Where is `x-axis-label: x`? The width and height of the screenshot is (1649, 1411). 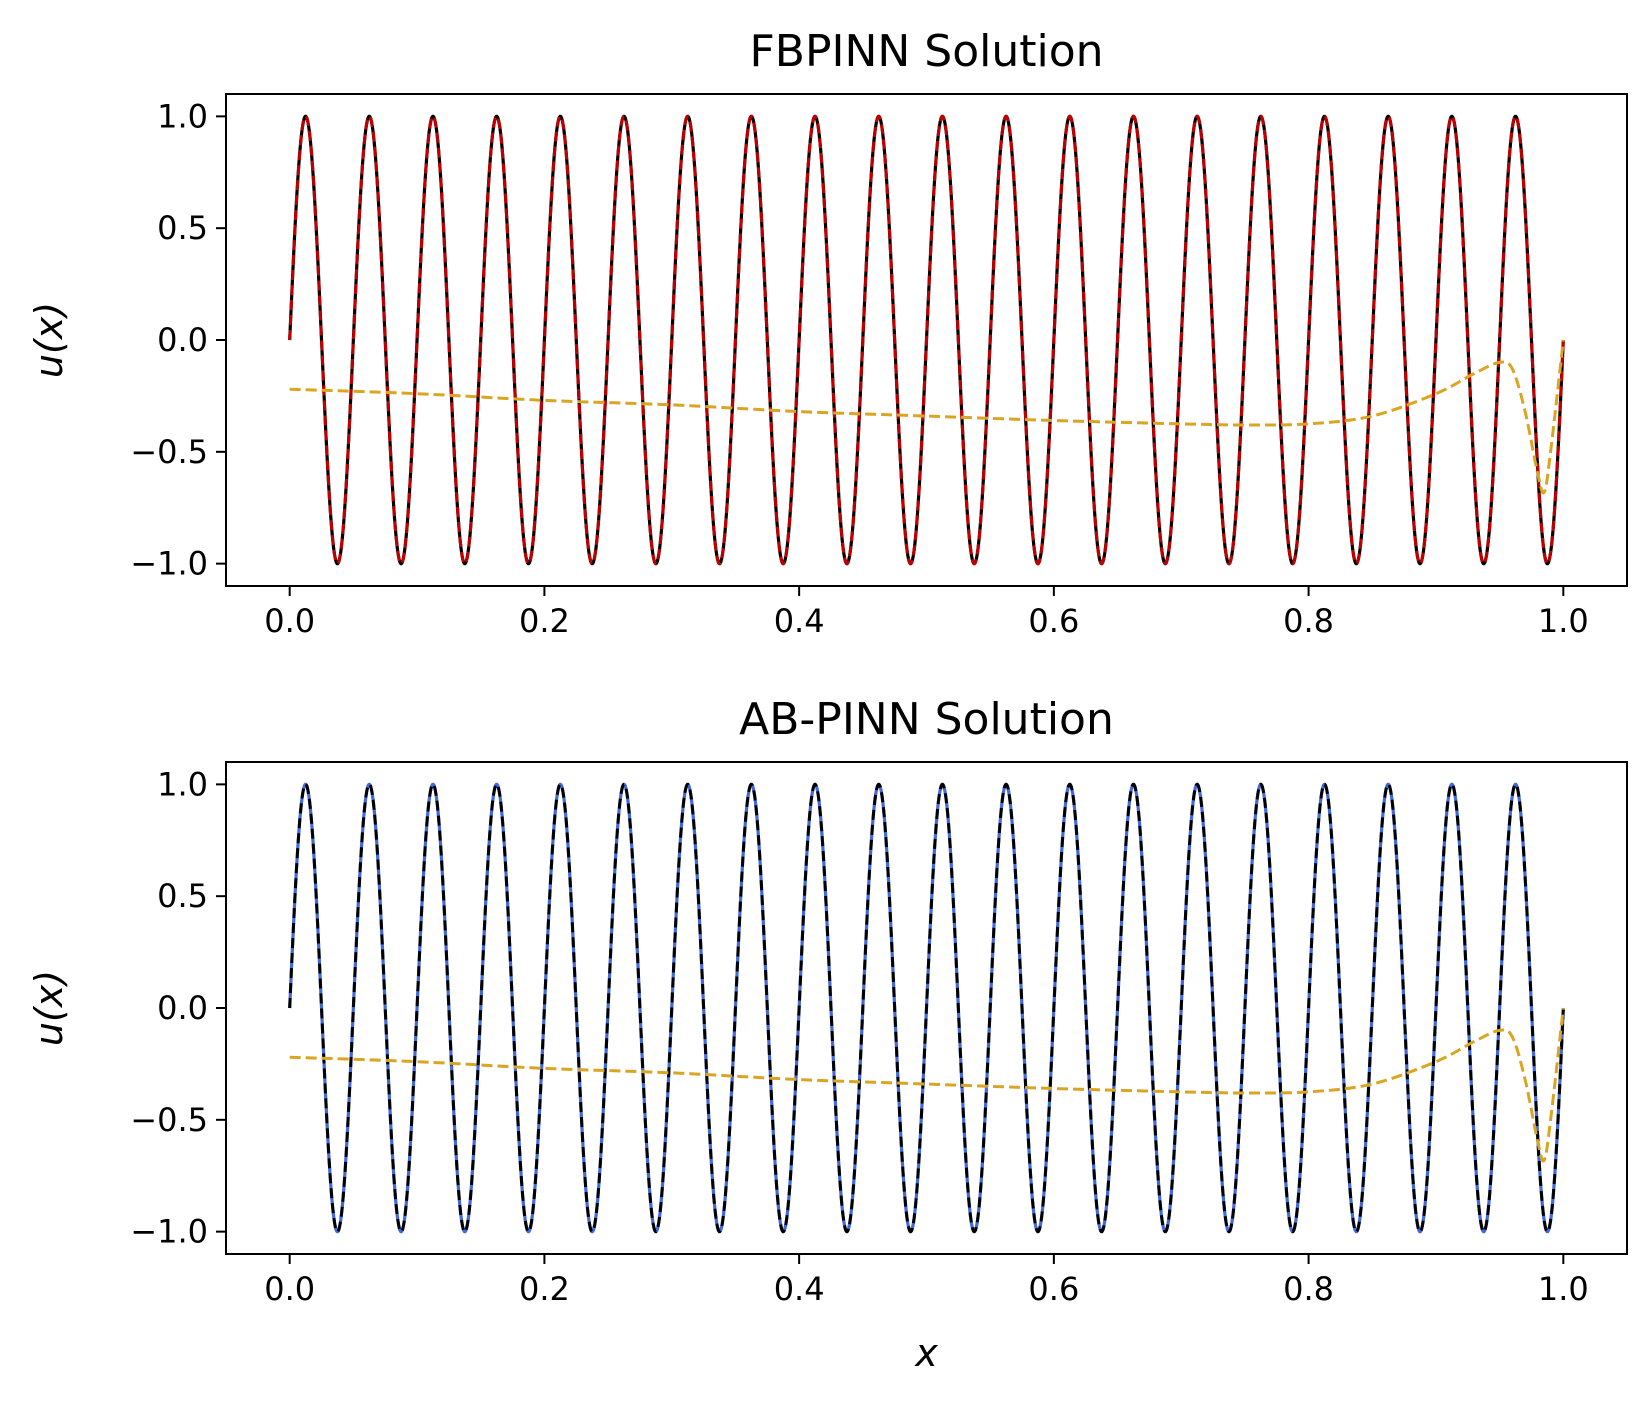 x-axis-label: x is located at coordinates (926, 1353).